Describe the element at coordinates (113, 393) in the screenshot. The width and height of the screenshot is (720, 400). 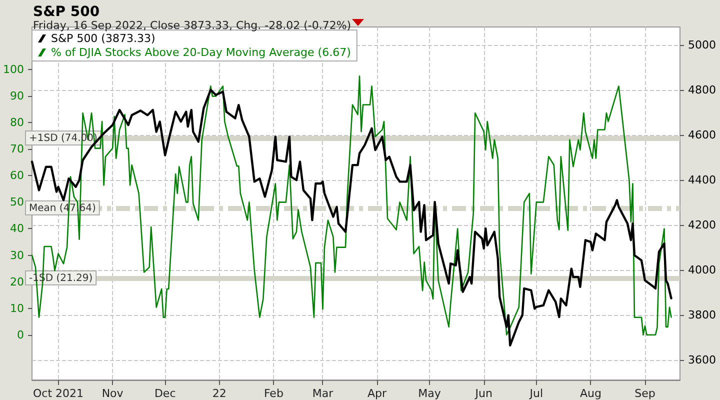
I see `x-tick-label: Nov` at that location.